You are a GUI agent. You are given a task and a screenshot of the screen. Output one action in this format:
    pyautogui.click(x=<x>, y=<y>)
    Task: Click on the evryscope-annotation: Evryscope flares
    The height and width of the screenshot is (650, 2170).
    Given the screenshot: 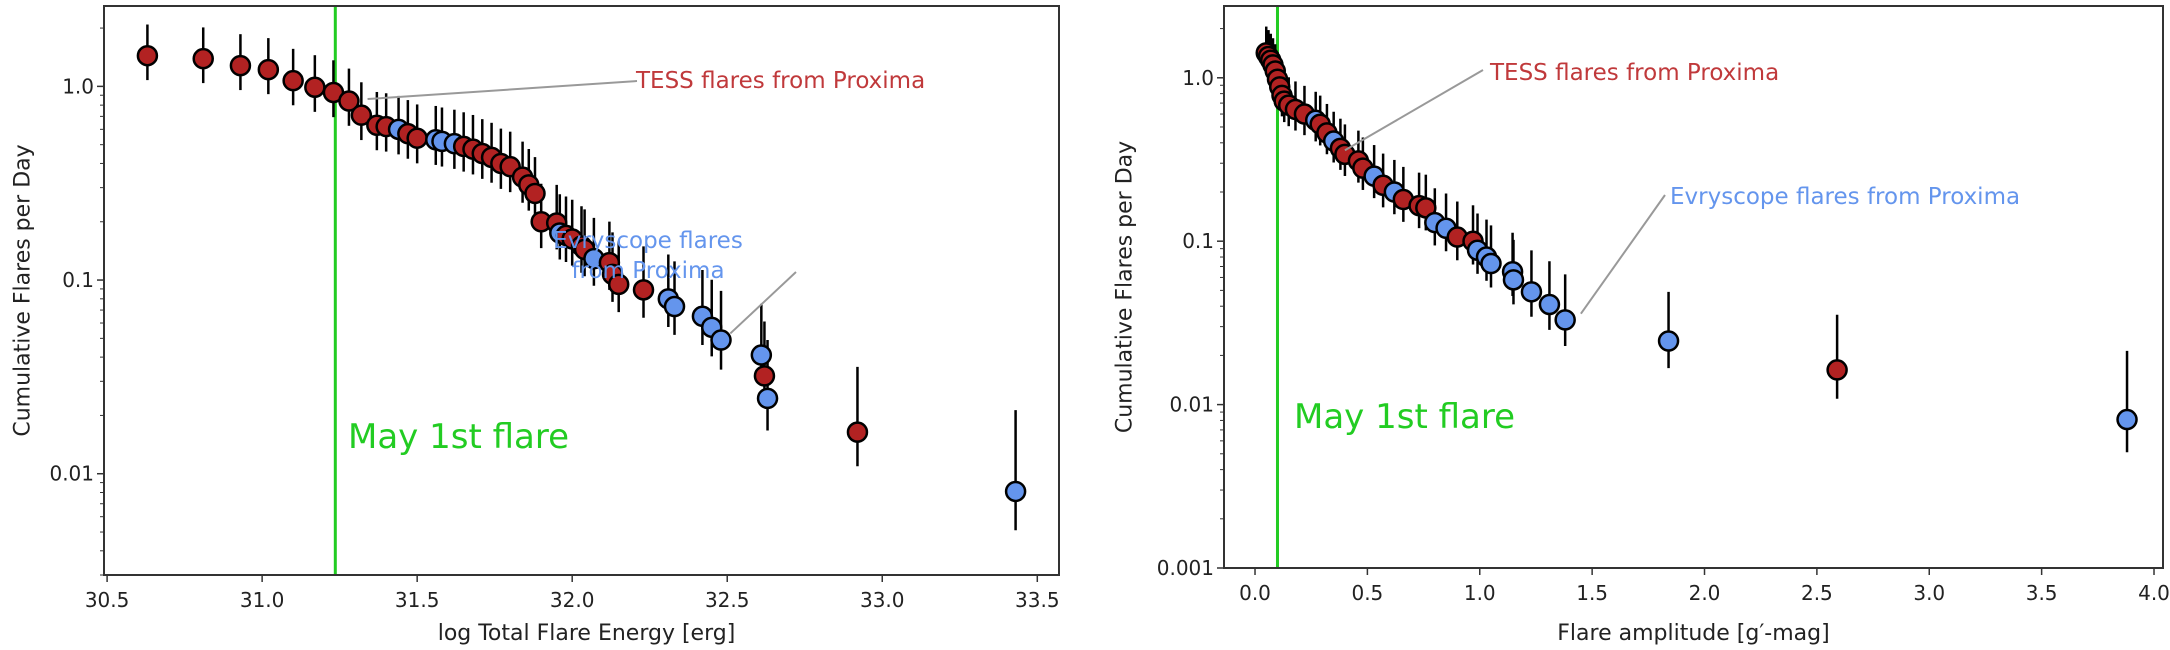 What is the action you would take?
    pyautogui.click(x=648, y=241)
    